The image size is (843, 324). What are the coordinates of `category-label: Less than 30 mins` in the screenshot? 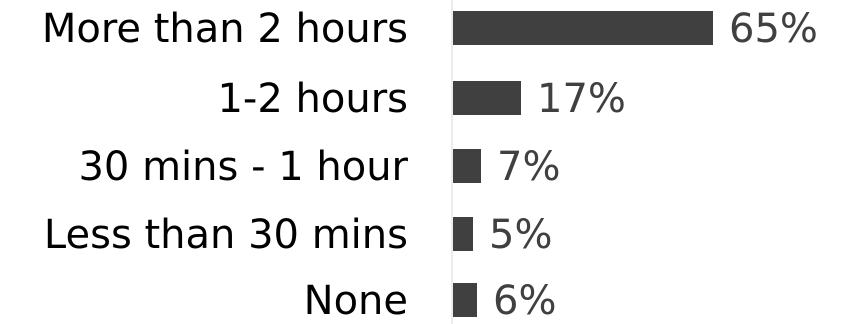 It's located at (226, 235).